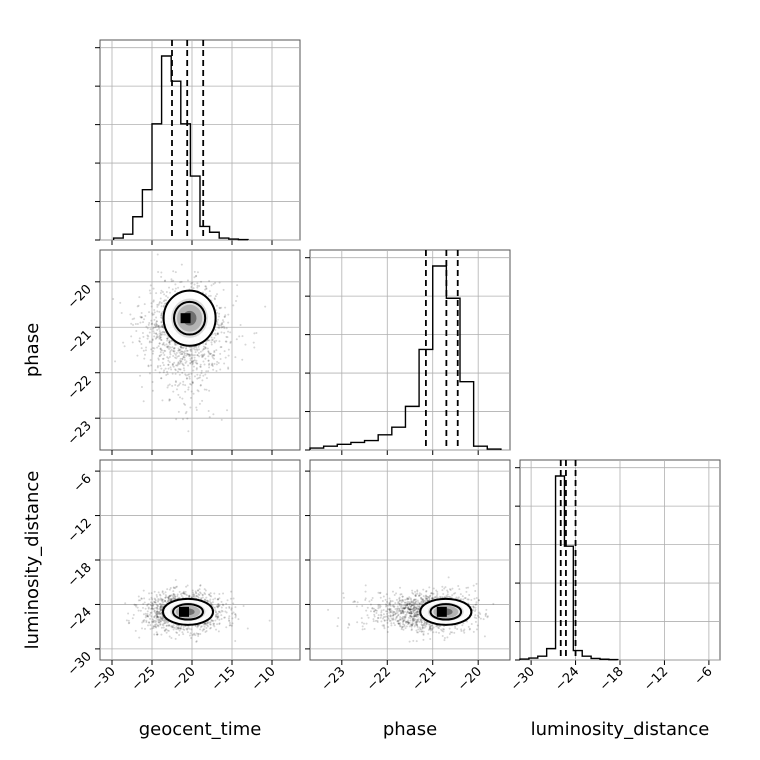 The image size is (760, 760). Describe the element at coordinates (704, 676) in the screenshot. I see `x-tick-label: −6` at that location.